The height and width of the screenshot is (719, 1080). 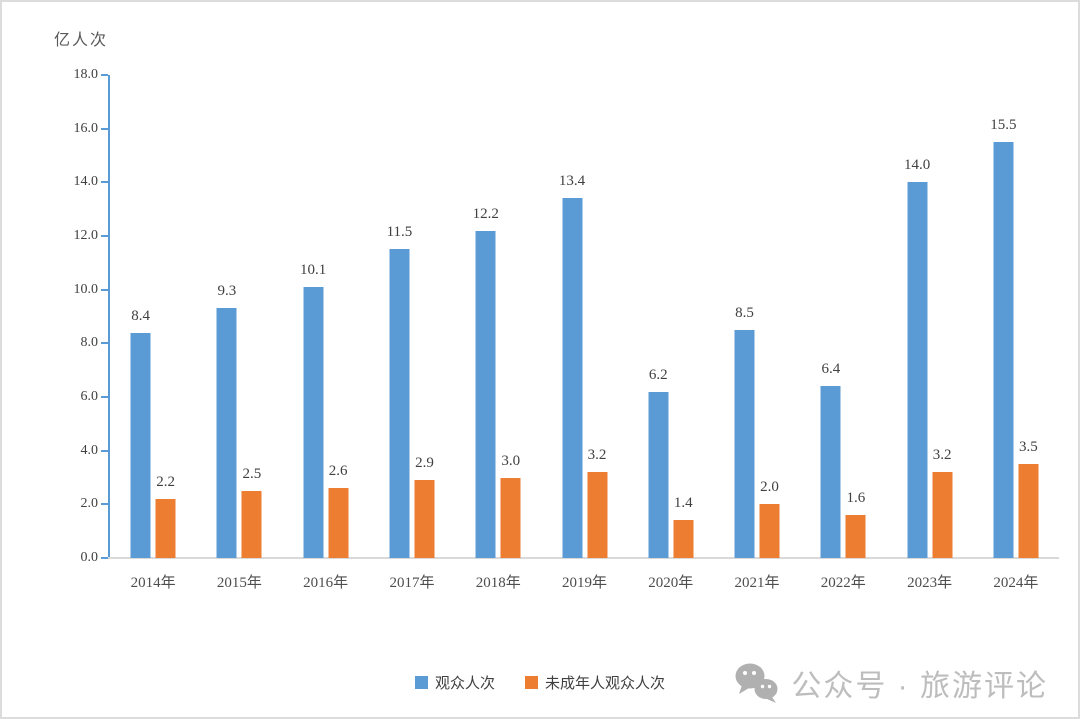 I want to click on bar-group: 15.5 3.5, so click(x=1014, y=316).